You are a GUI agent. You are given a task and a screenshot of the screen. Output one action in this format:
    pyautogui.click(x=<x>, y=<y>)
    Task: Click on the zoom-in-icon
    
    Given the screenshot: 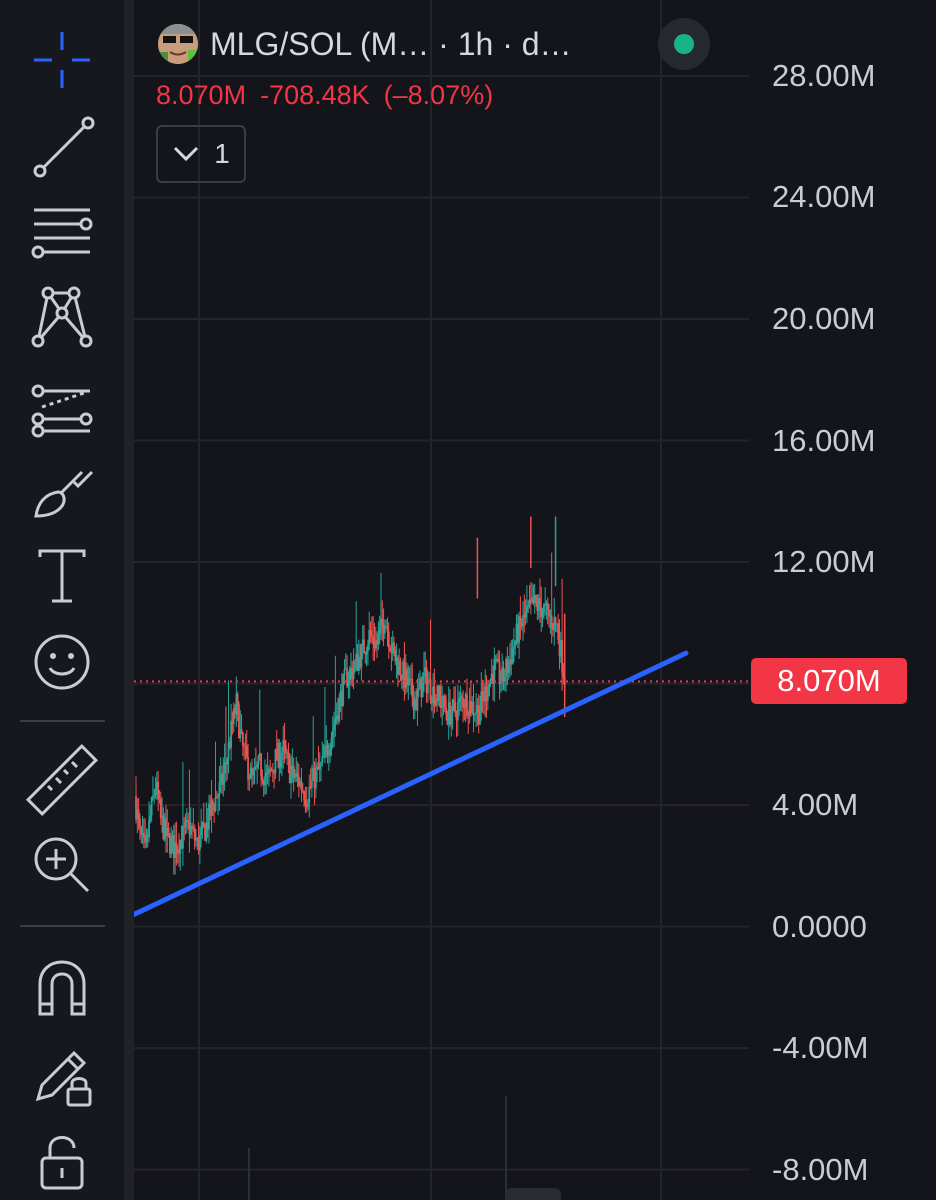 What is the action you would take?
    pyautogui.click(x=62, y=865)
    